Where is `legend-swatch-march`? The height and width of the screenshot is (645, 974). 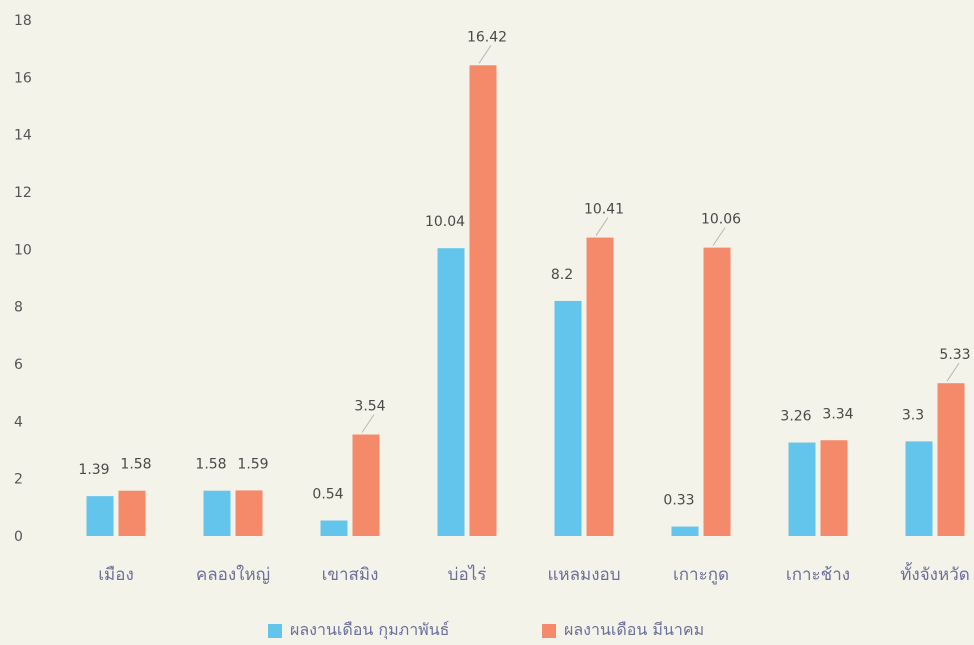
legend-swatch-march is located at coordinates (549, 630).